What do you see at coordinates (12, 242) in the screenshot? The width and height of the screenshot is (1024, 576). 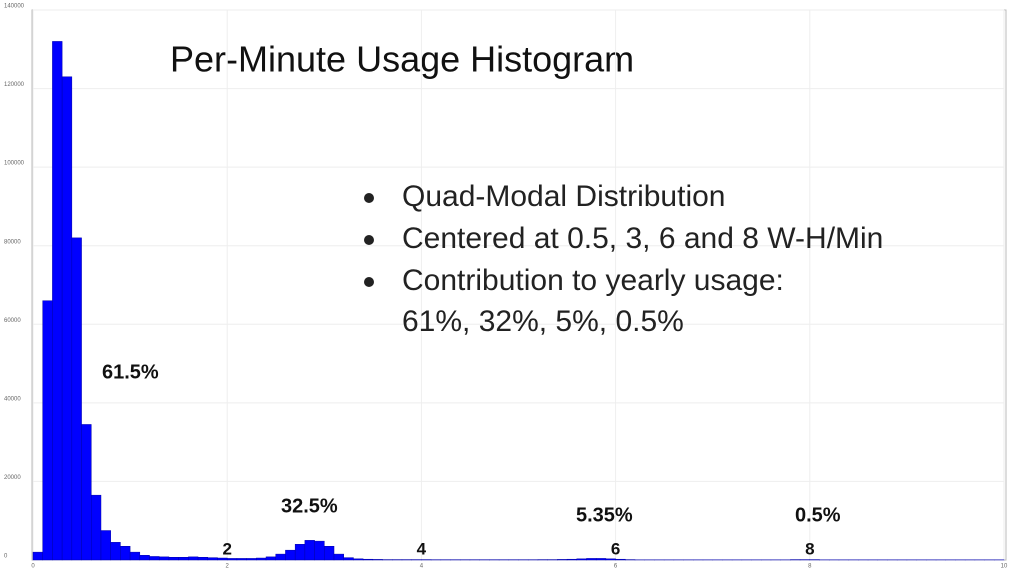 I see `y-tick-label: 80000` at bounding box center [12, 242].